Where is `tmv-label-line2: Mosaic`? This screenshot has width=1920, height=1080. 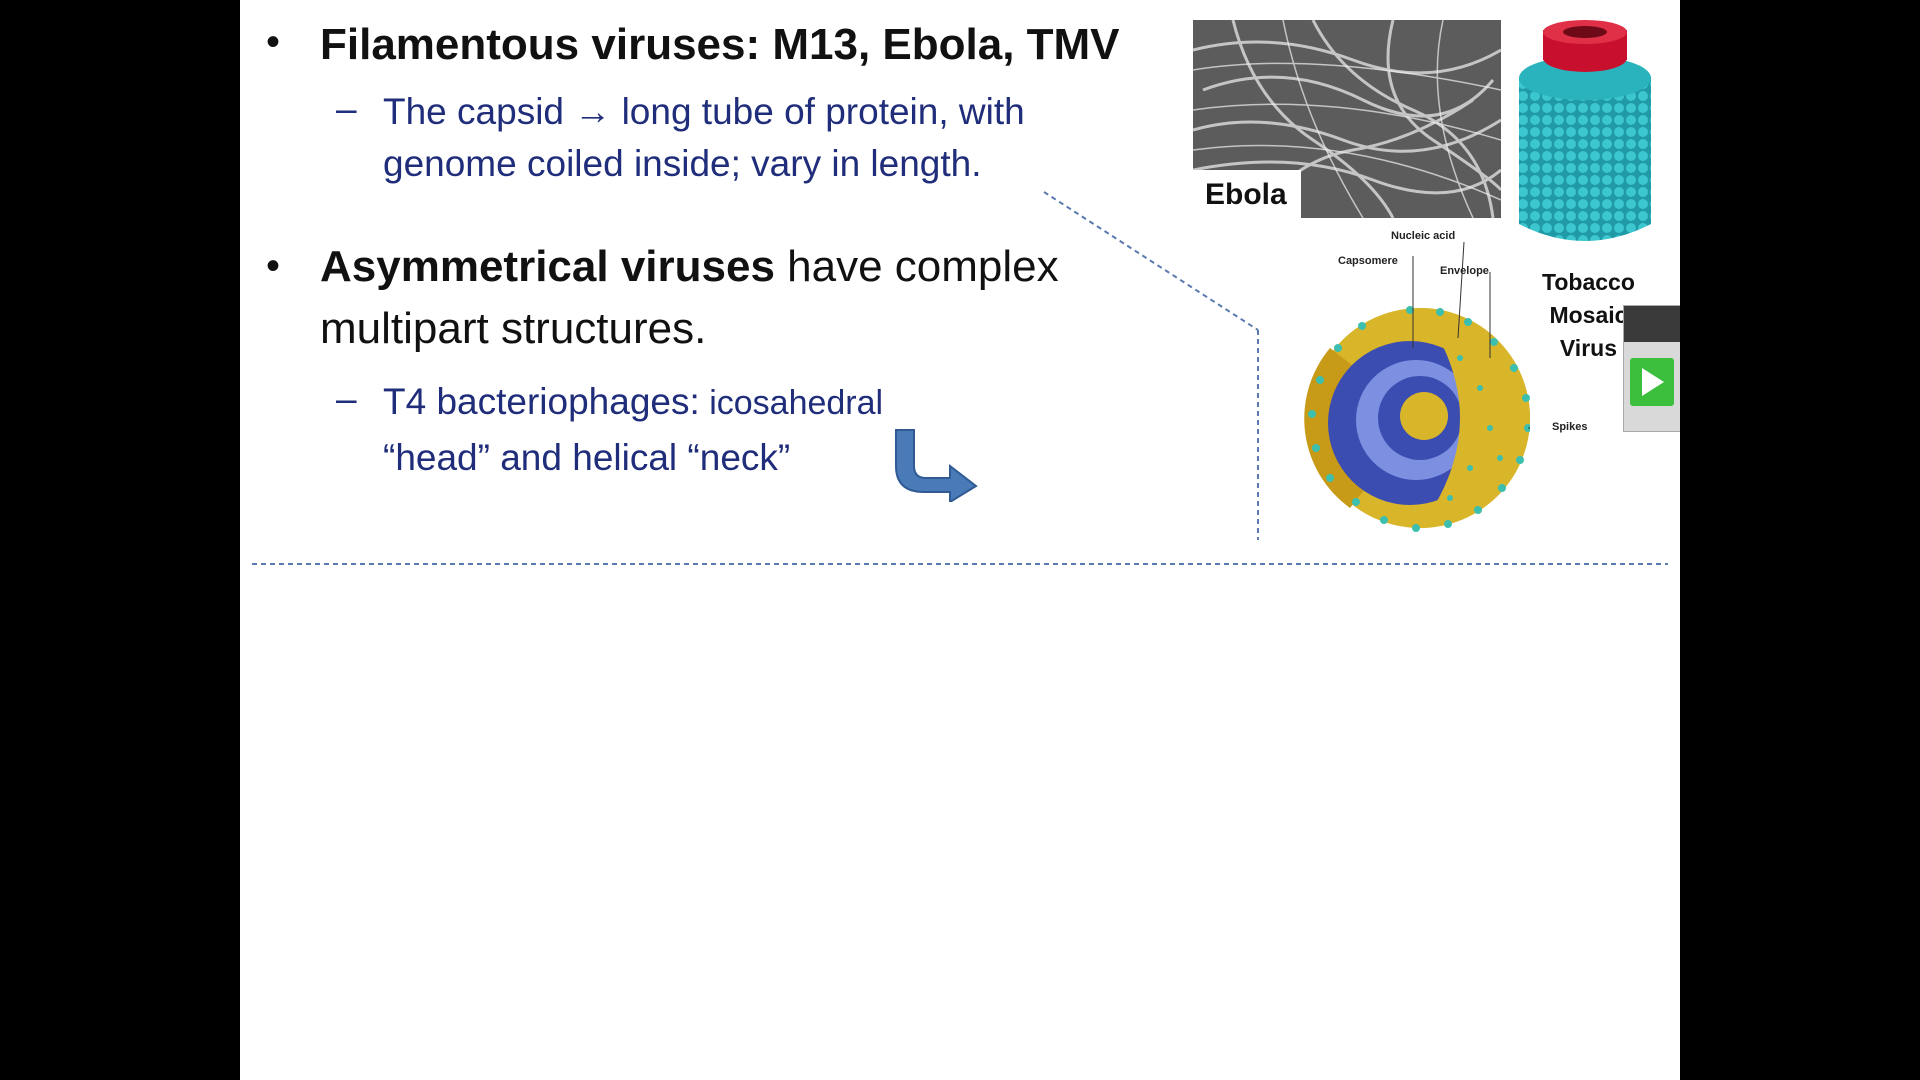
tmv-label-line2: Mosaic is located at coordinates (1588, 315).